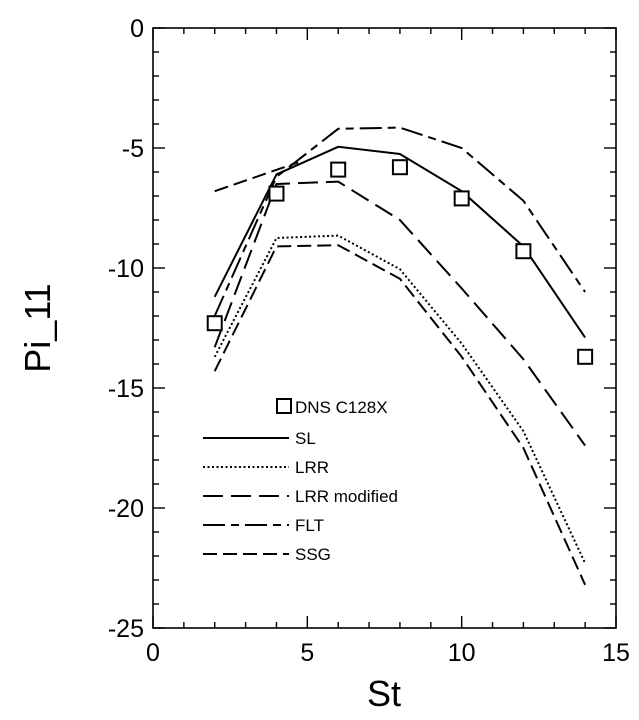 The width and height of the screenshot is (639, 720). What do you see at coordinates (309, 525) in the screenshot?
I see `legend-label: FLT` at bounding box center [309, 525].